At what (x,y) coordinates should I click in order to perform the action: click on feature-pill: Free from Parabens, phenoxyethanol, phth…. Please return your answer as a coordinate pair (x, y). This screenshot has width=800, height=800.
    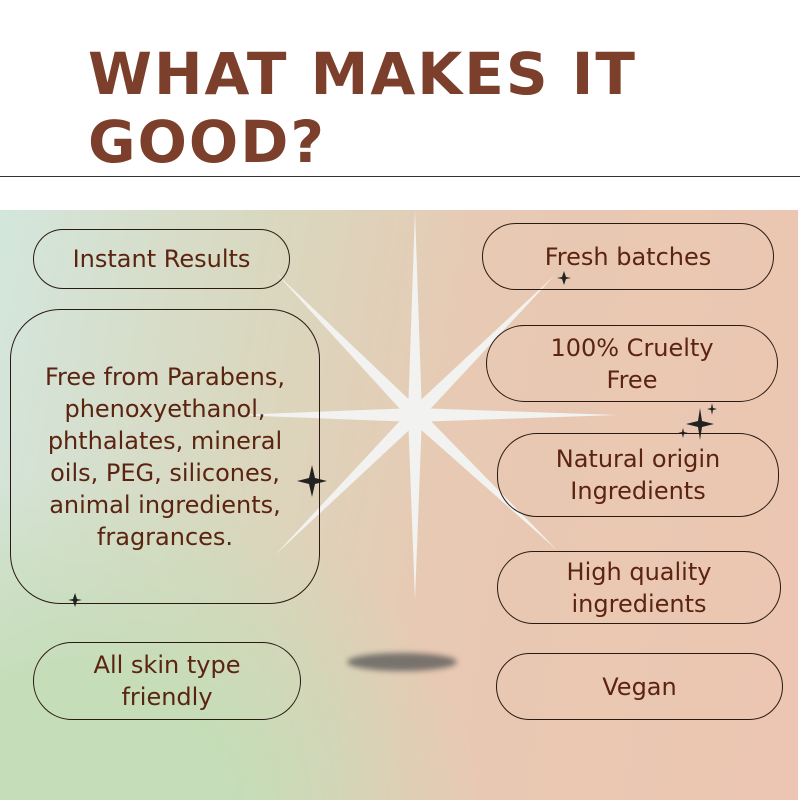
    Looking at the image, I should click on (165, 456).